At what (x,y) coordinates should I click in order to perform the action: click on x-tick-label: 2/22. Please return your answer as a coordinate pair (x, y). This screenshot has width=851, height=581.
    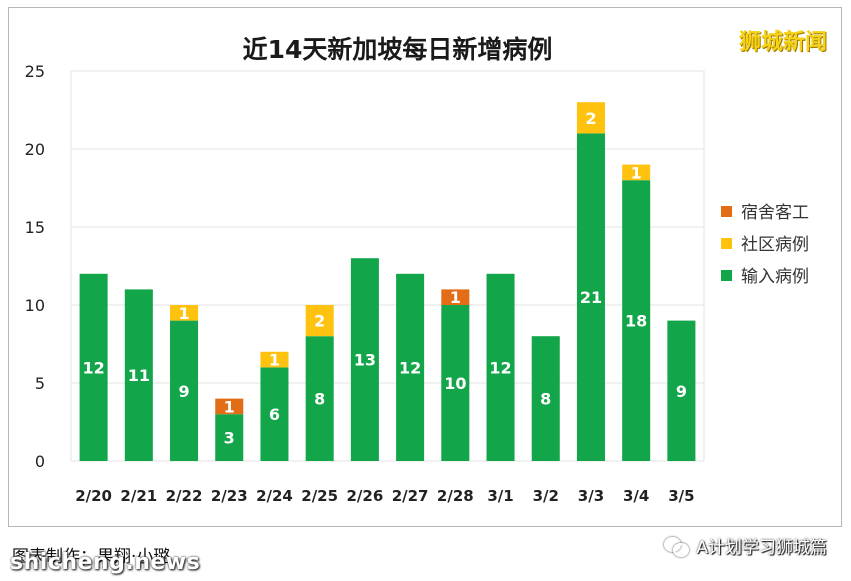
    Looking at the image, I should click on (184, 496).